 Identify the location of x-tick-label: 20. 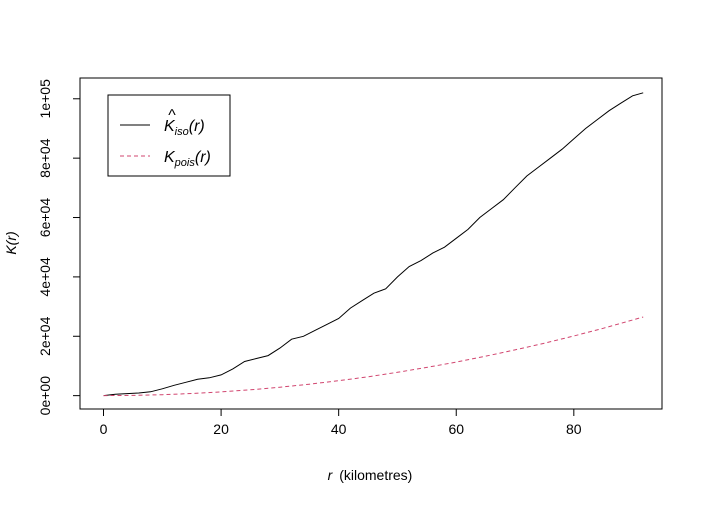
(221, 429).